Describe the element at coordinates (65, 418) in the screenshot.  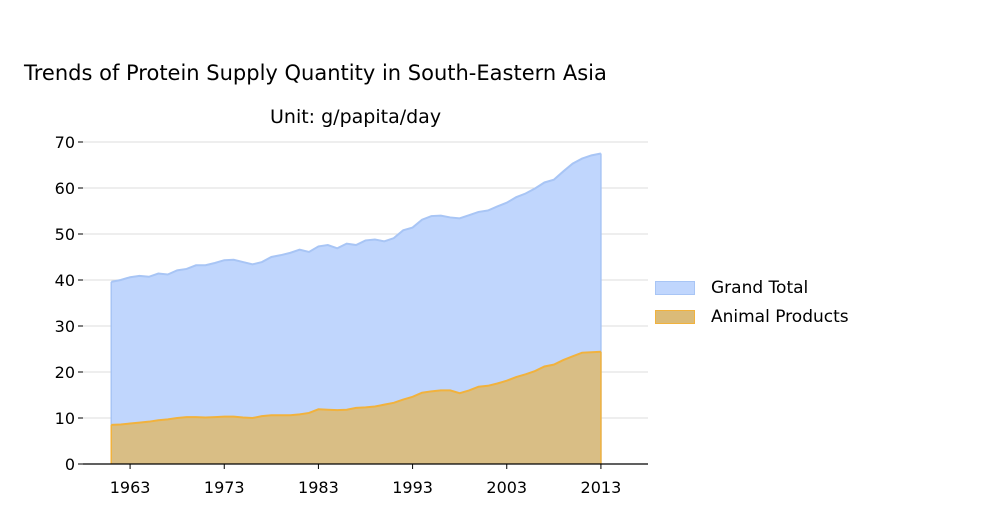
I see `y-tick-label: 10` at that location.